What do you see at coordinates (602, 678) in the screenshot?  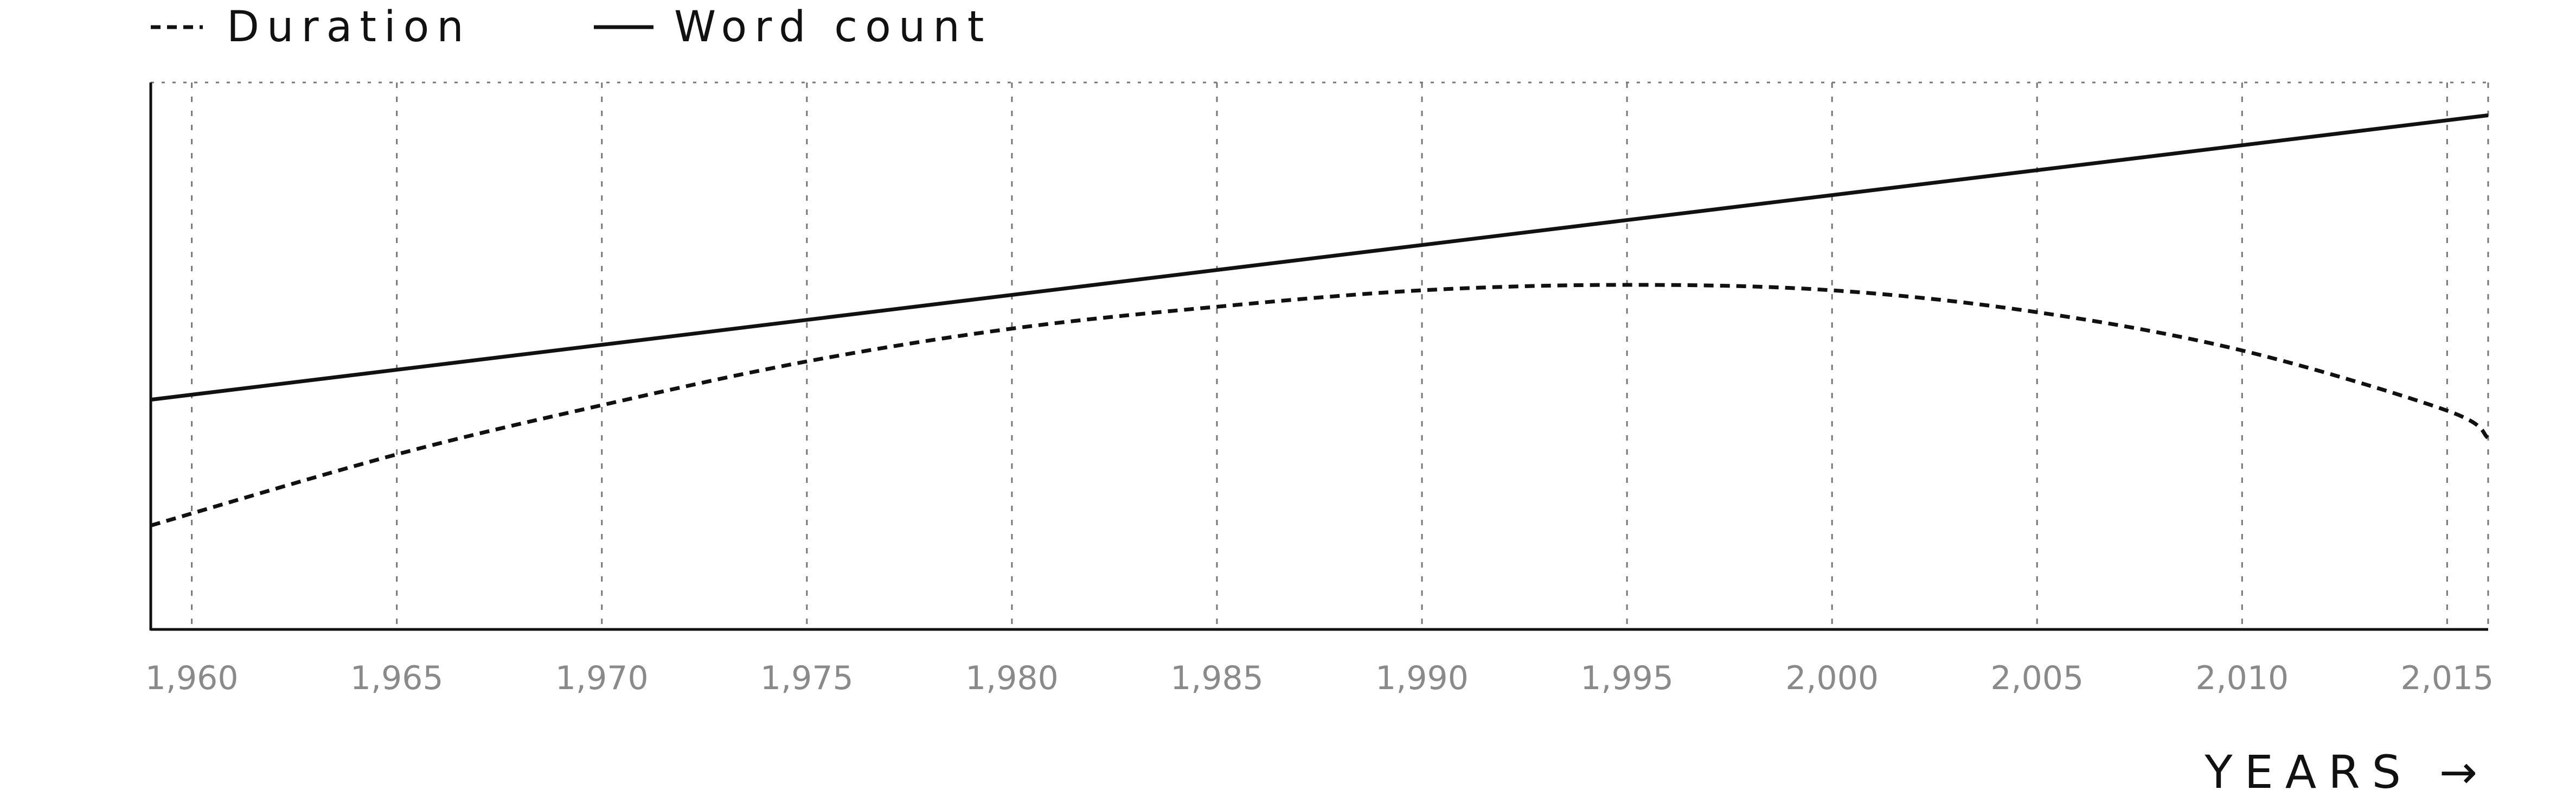 I see `x-tick-label: 1,970` at bounding box center [602, 678].